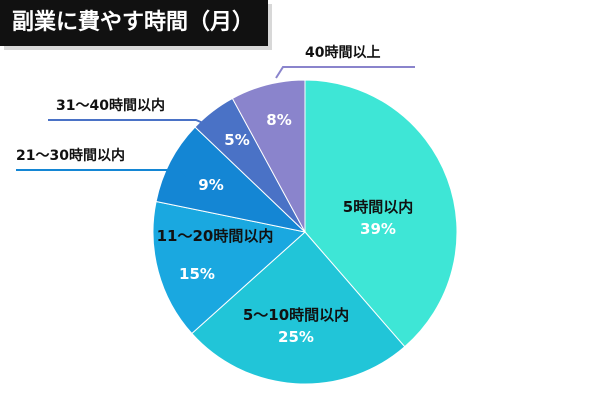 The image size is (600, 400). Describe the element at coordinates (342, 52) in the screenshot. I see `slice-label-6: 40時間以上` at that location.